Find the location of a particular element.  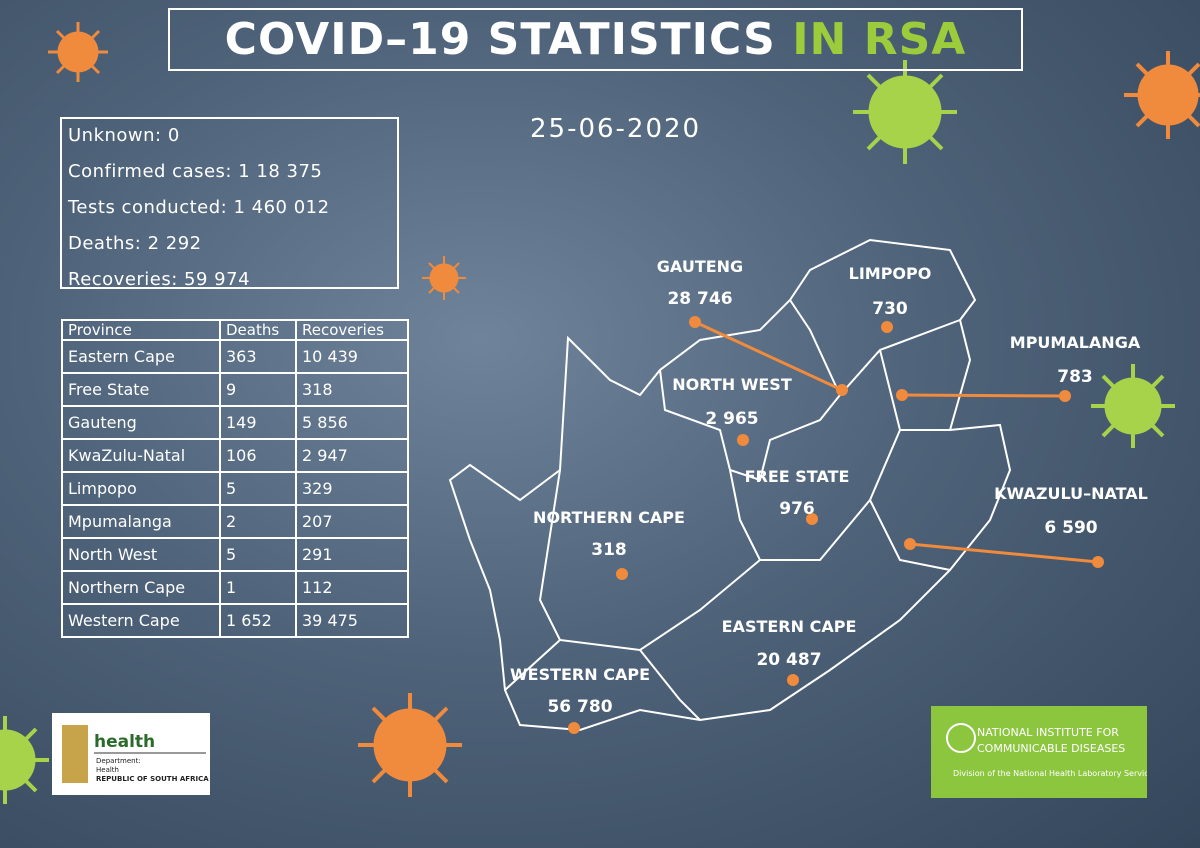

table-cell: 1 is located at coordinates (258, 587).